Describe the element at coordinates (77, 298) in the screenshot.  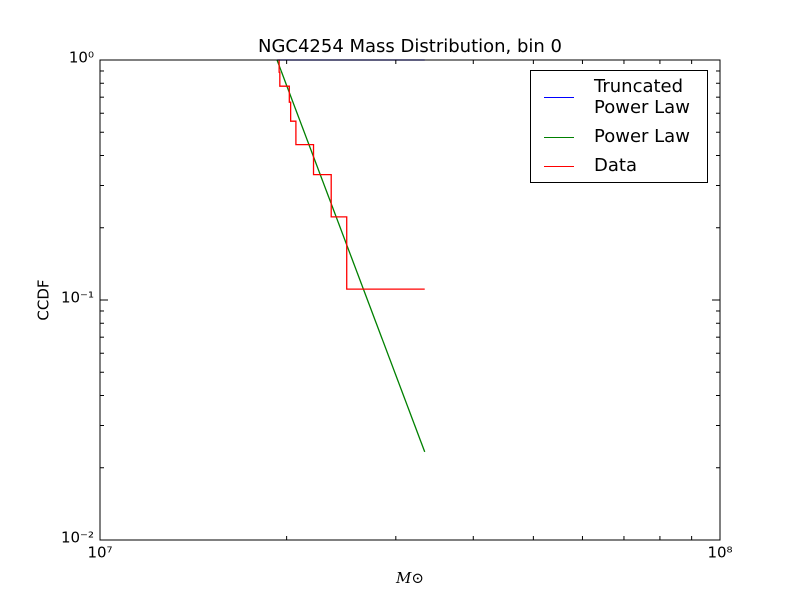
I see `y-tick-label: 10⁻¹` at that location.